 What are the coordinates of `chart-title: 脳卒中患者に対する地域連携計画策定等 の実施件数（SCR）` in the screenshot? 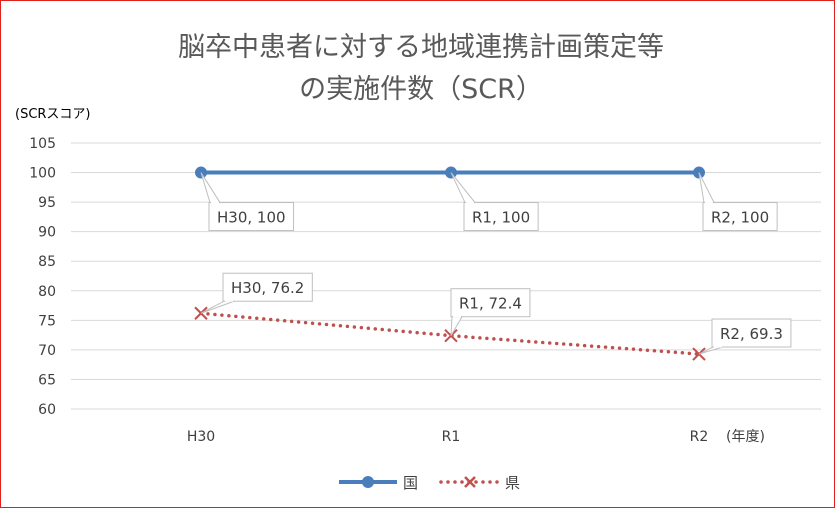 It's located at (421, 68).